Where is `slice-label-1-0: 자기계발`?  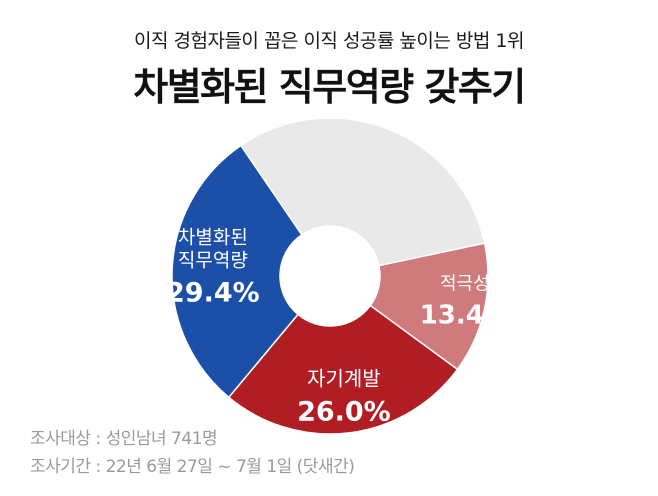
slice-label-1-0: 자기계발 is located at coordinates (344, 378).